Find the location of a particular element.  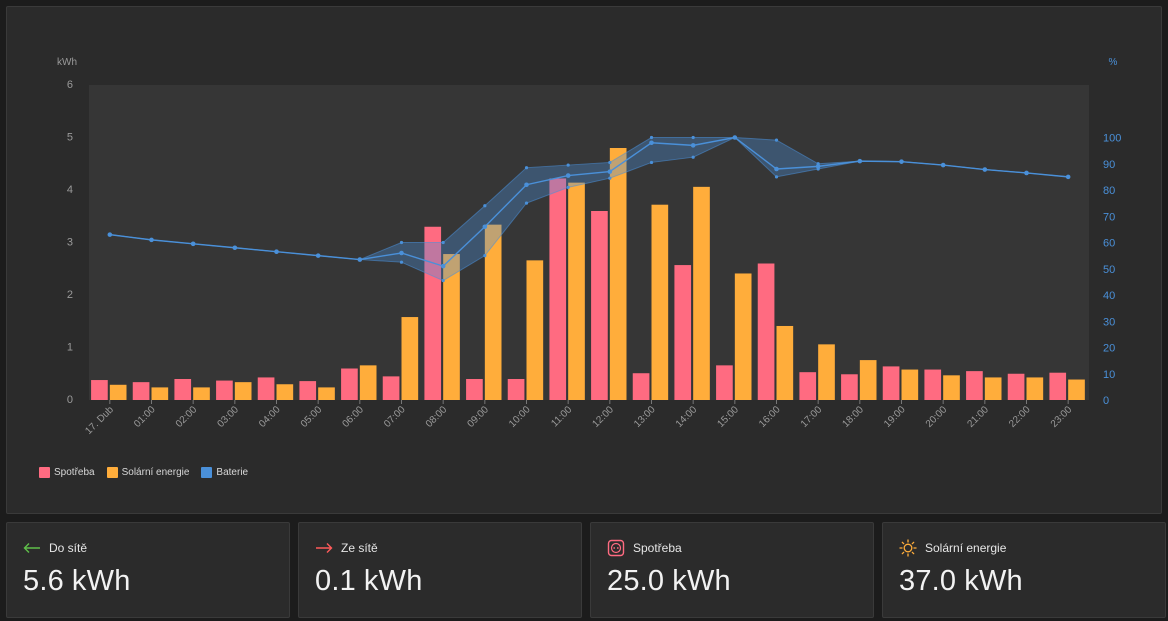

y-left-tick-label: 5 is located at coordinates (70, 138).